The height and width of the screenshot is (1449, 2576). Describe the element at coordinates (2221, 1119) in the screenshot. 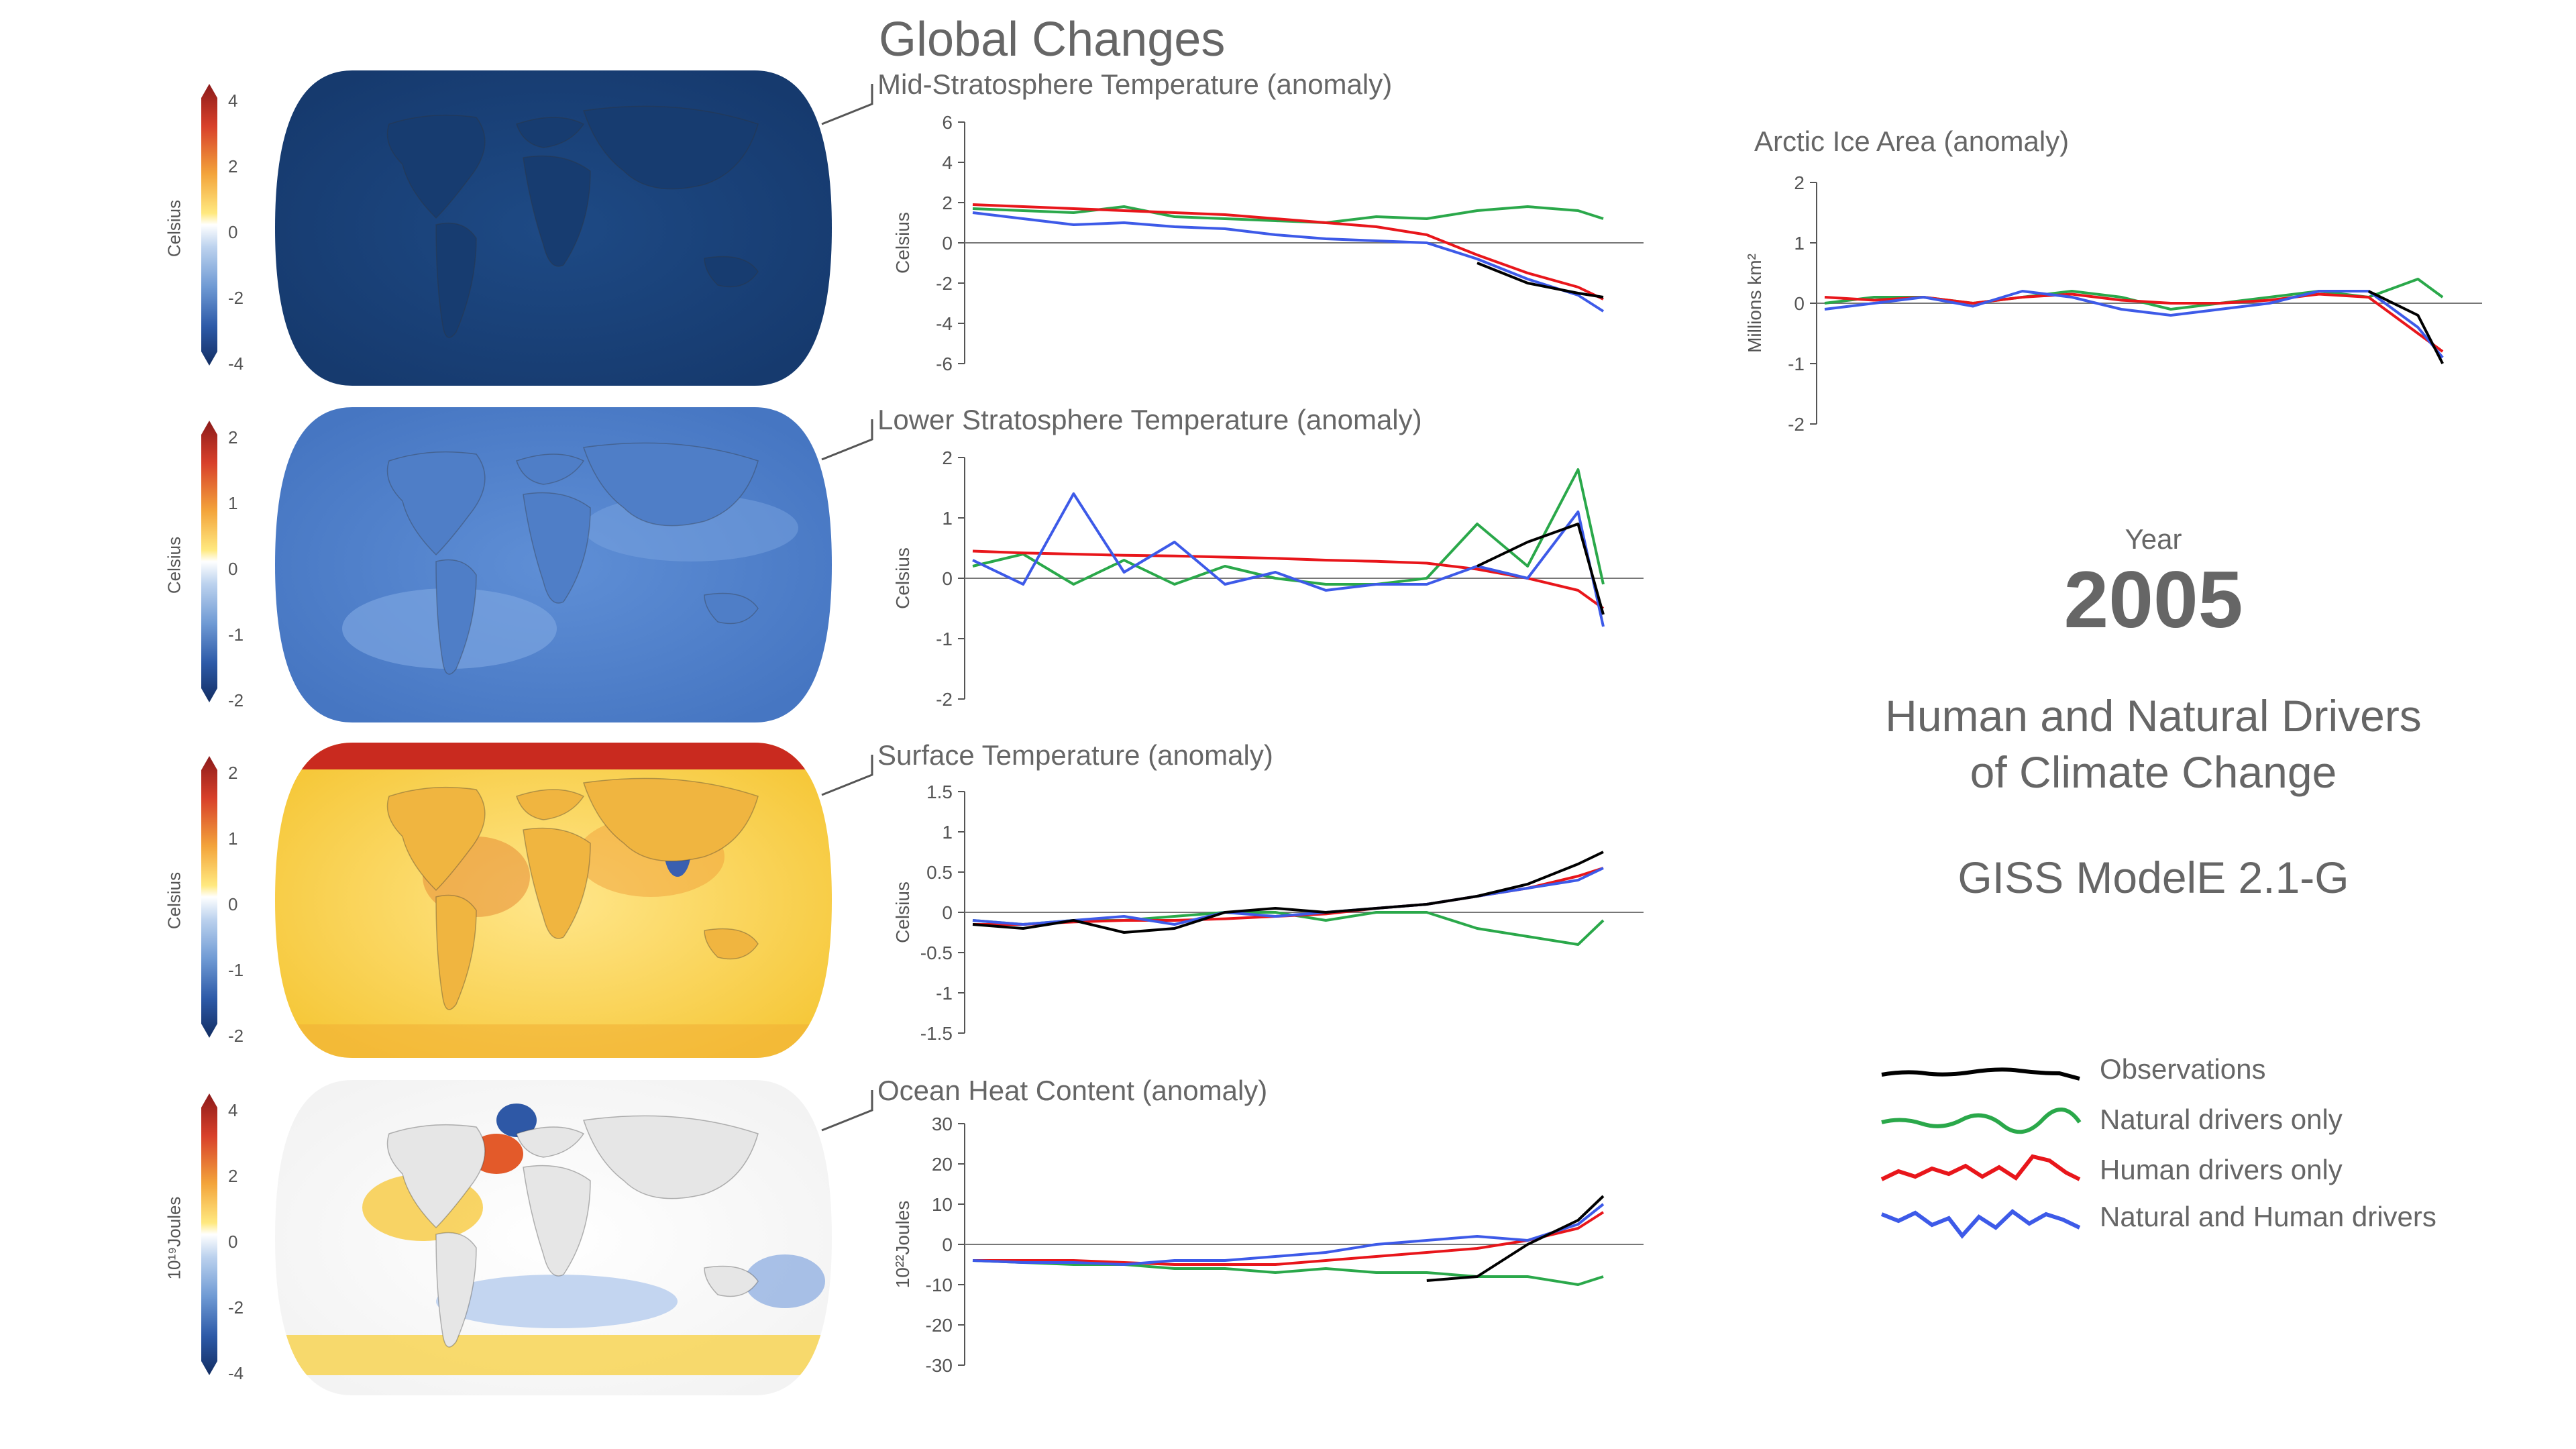

I see `legend-label: Natural drivers only` at that location.